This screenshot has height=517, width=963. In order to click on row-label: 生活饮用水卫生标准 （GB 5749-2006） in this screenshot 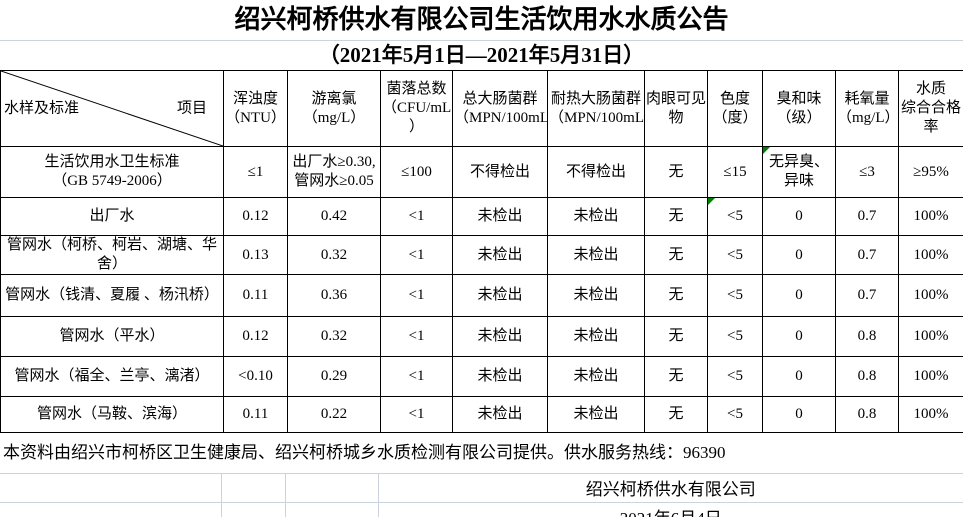, I will do `click(112, 172)`.